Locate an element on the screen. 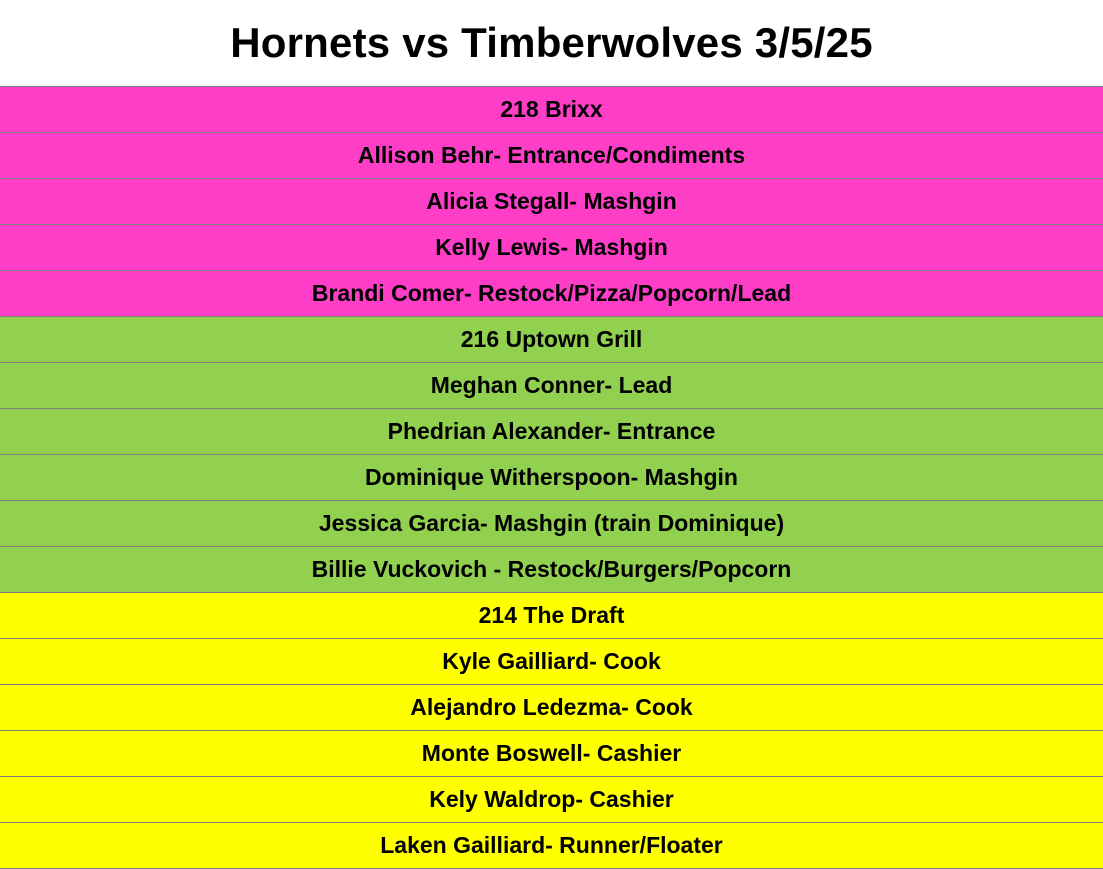 Image resolution: width=1103 pixels, height=869 pixels. table-row: Monte Boswell- Cashier is located at coordinates (551, 753).